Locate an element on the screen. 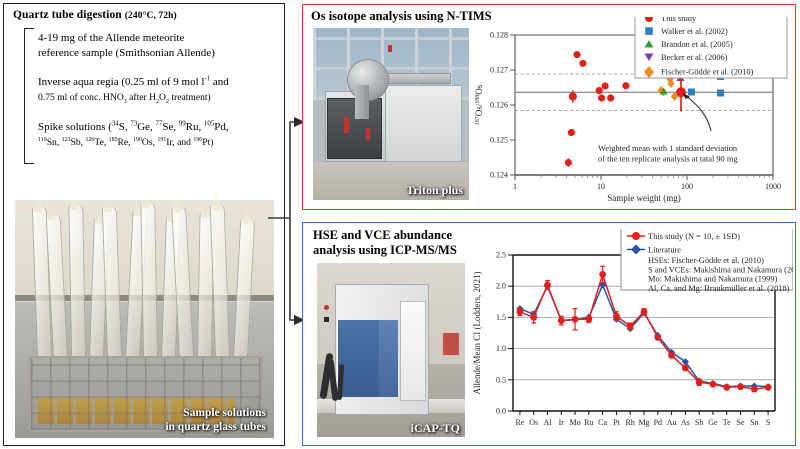 This screenshot has height=449, width=800. os-xtick-label: 1 is located at coordinates (515, 186).